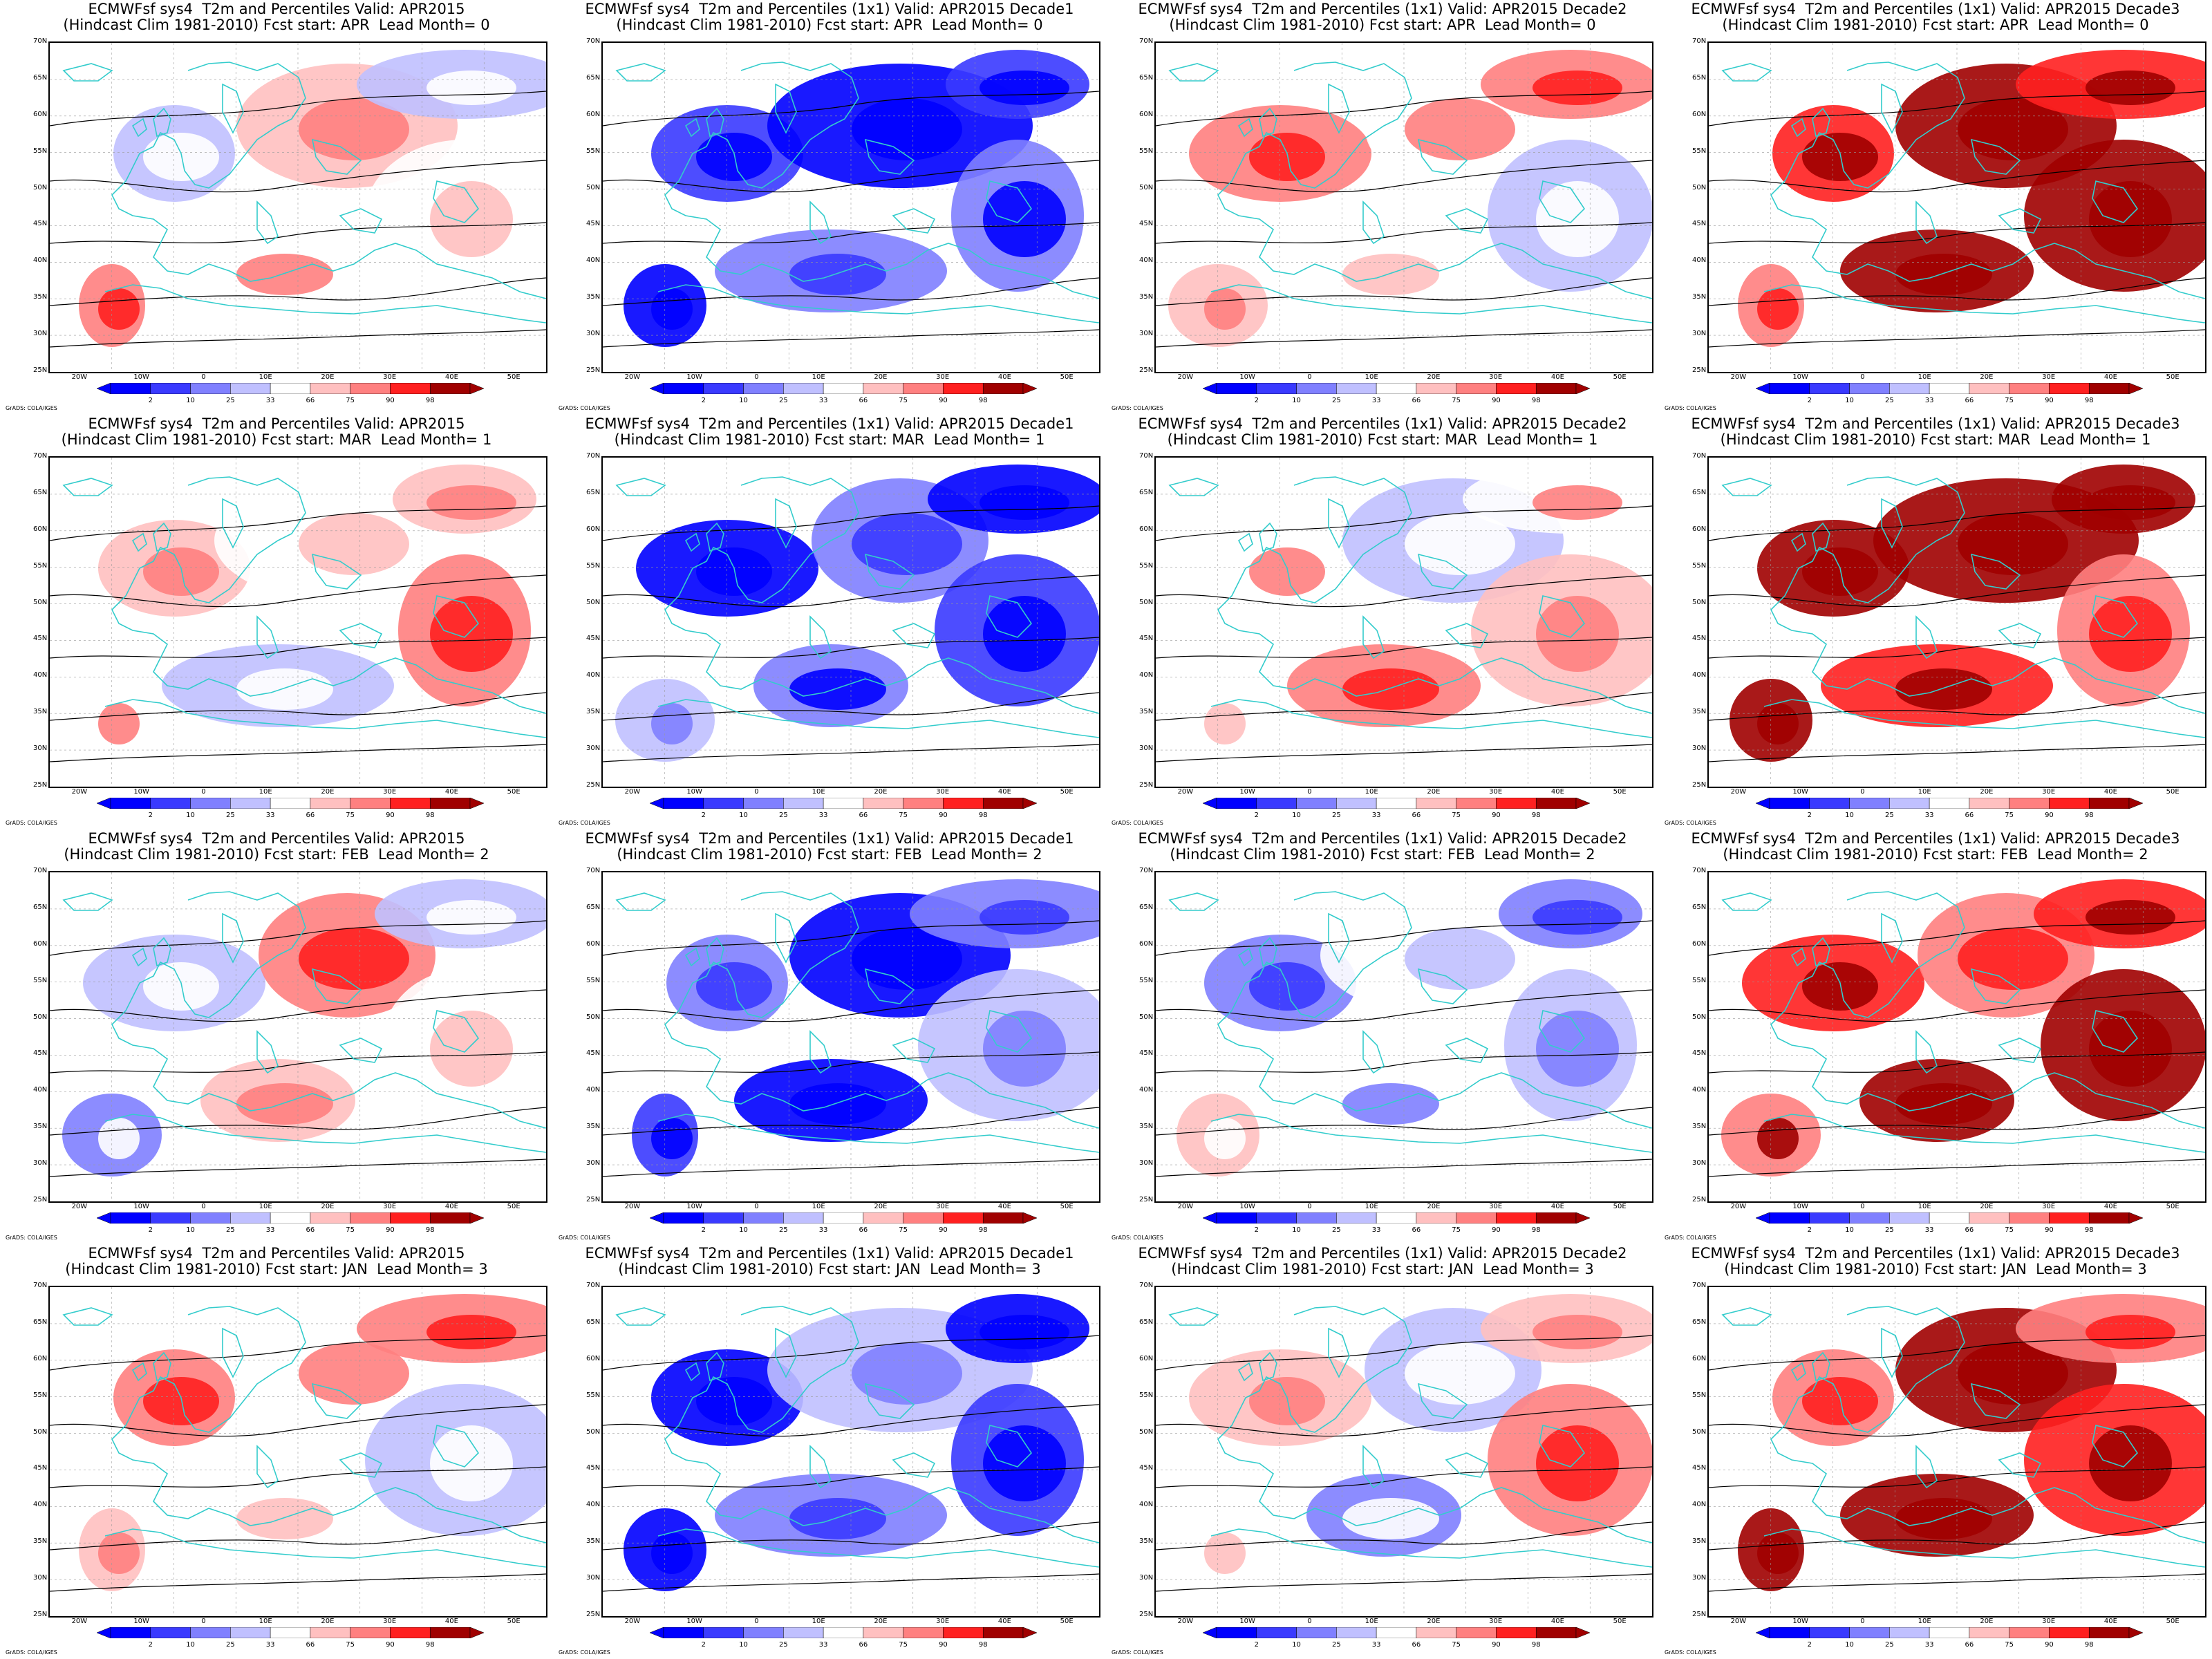 The image size is (2212, 1659). What do you see at coordinates (1699, 980) in the screenshot?
I see `latitude-label: 55N` at bounding box center [1699, 980].